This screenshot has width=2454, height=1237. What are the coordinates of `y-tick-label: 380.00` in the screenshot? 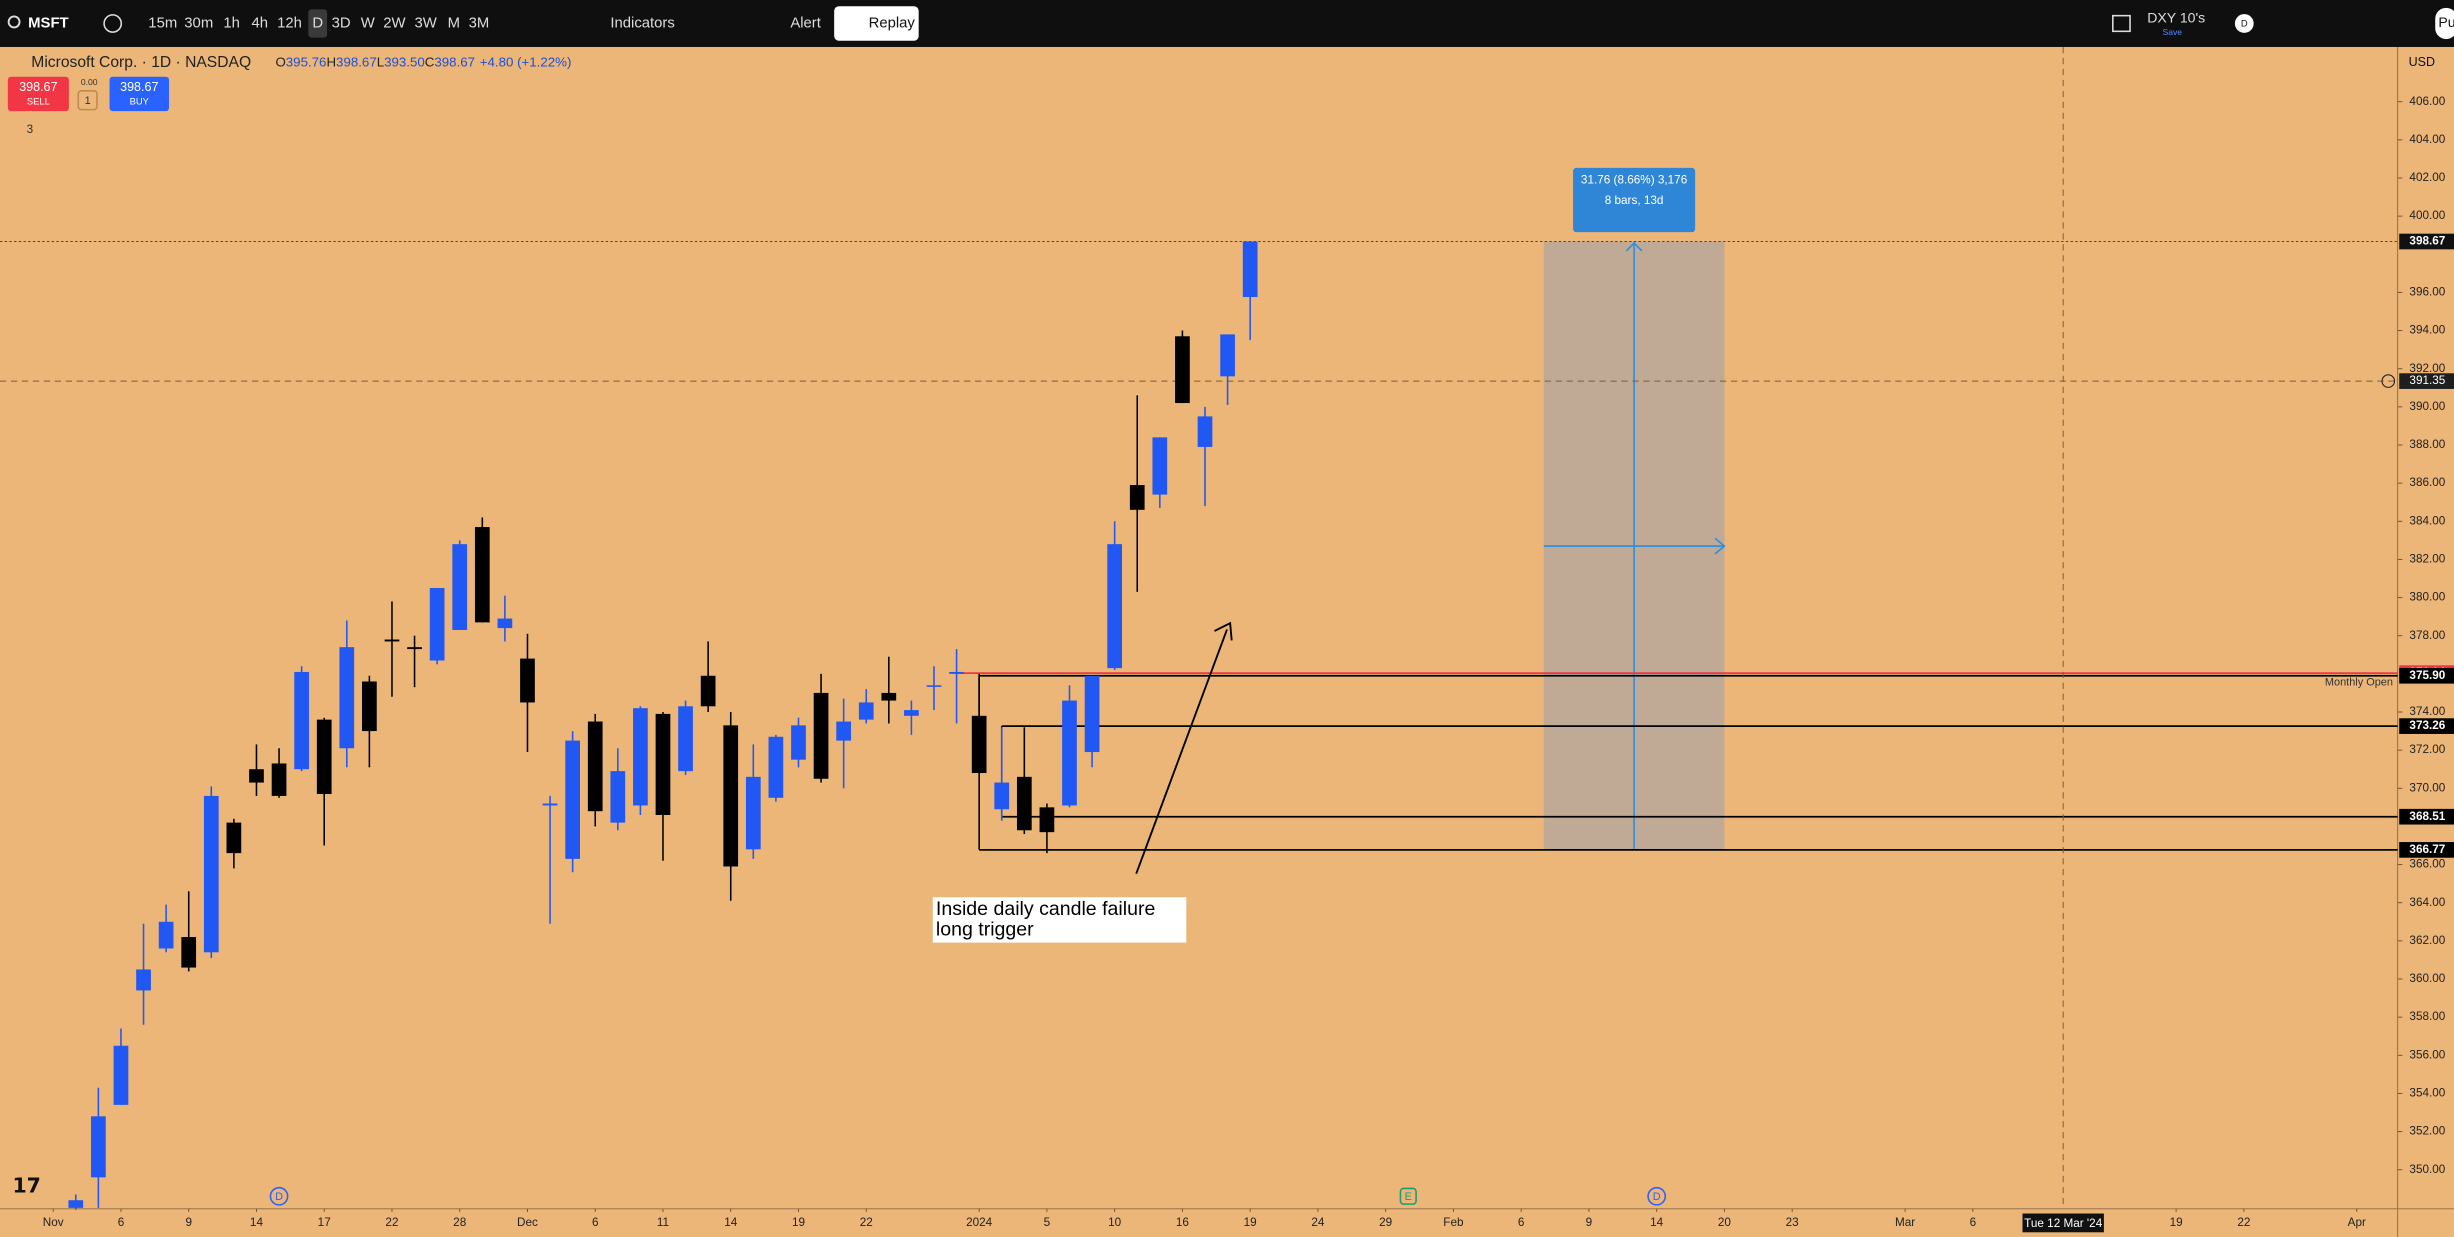 It's located at (2427, 597).